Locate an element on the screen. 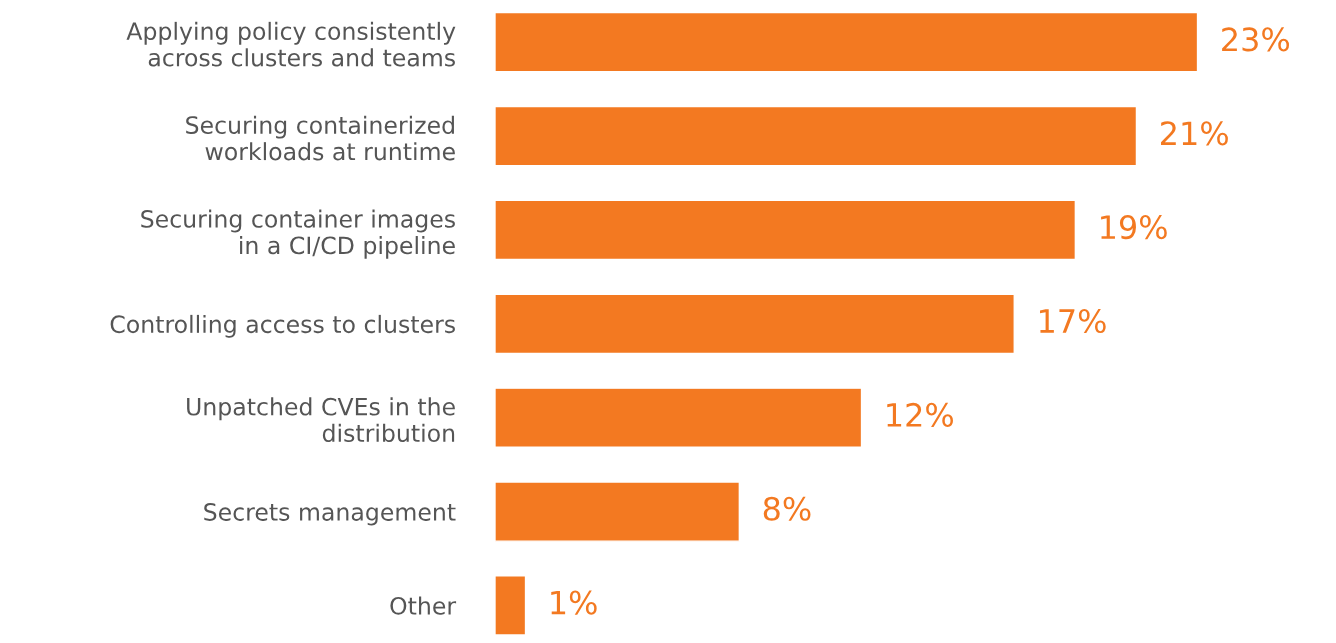  data-label: 8% is located at coordinates (787, 508).